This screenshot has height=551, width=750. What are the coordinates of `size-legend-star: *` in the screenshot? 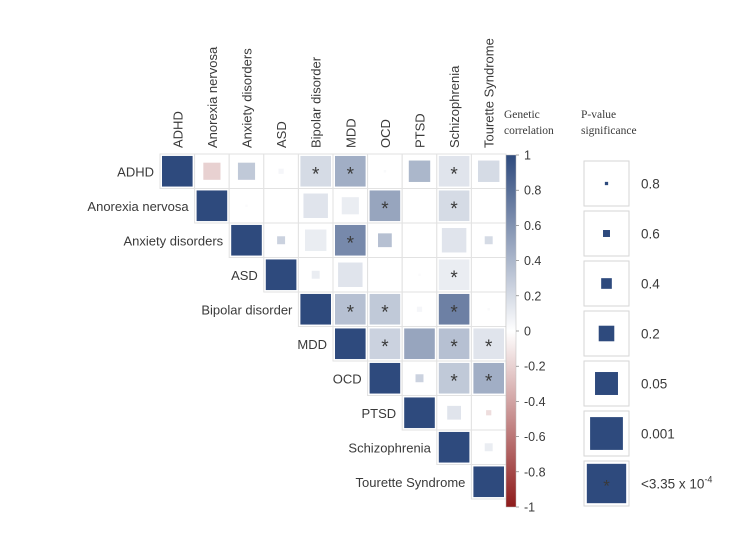 It's located at (606, 486).